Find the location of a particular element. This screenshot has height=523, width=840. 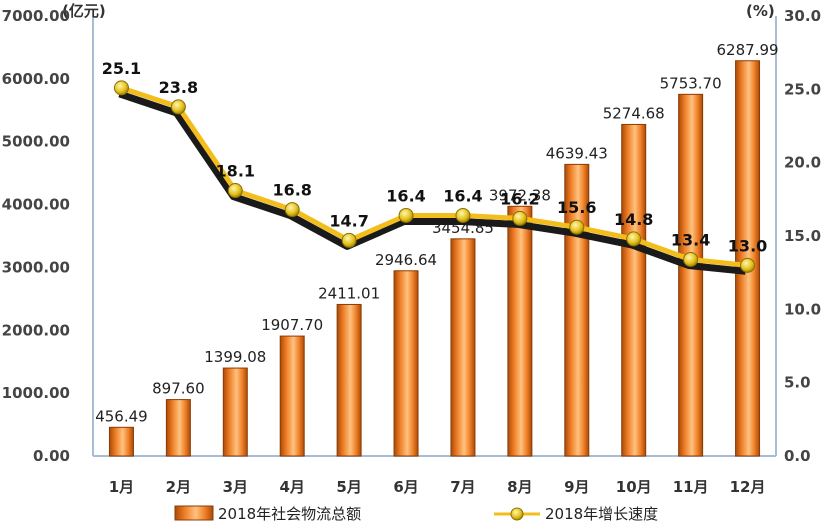

line-value-label: 18.1 is located at coordinates (235, 171).